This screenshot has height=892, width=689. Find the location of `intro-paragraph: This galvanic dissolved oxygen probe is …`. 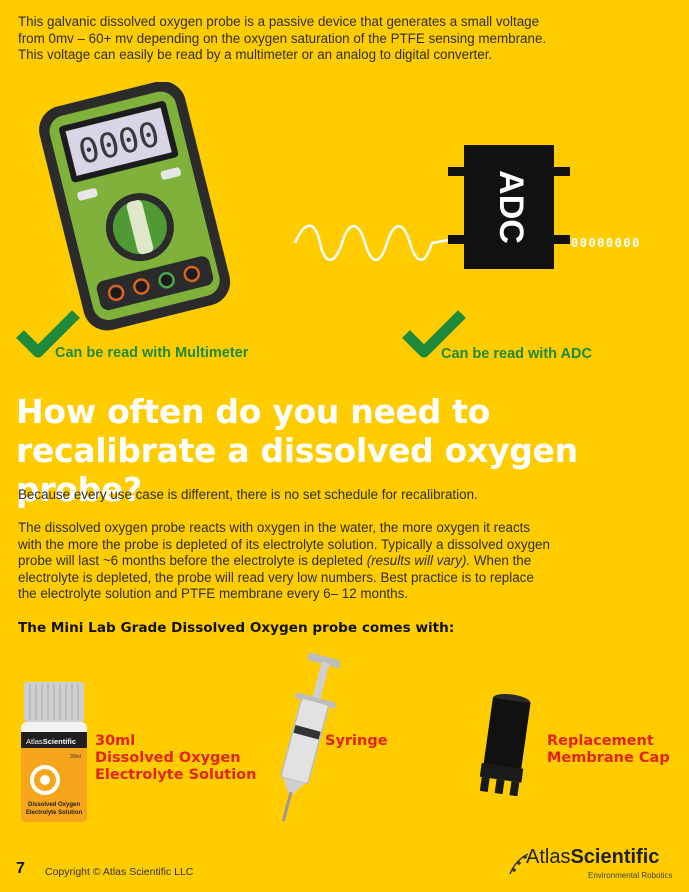

intro-paragraph: This galvanic dissolved oxygen probe is … is located at coordinates (298, 39).